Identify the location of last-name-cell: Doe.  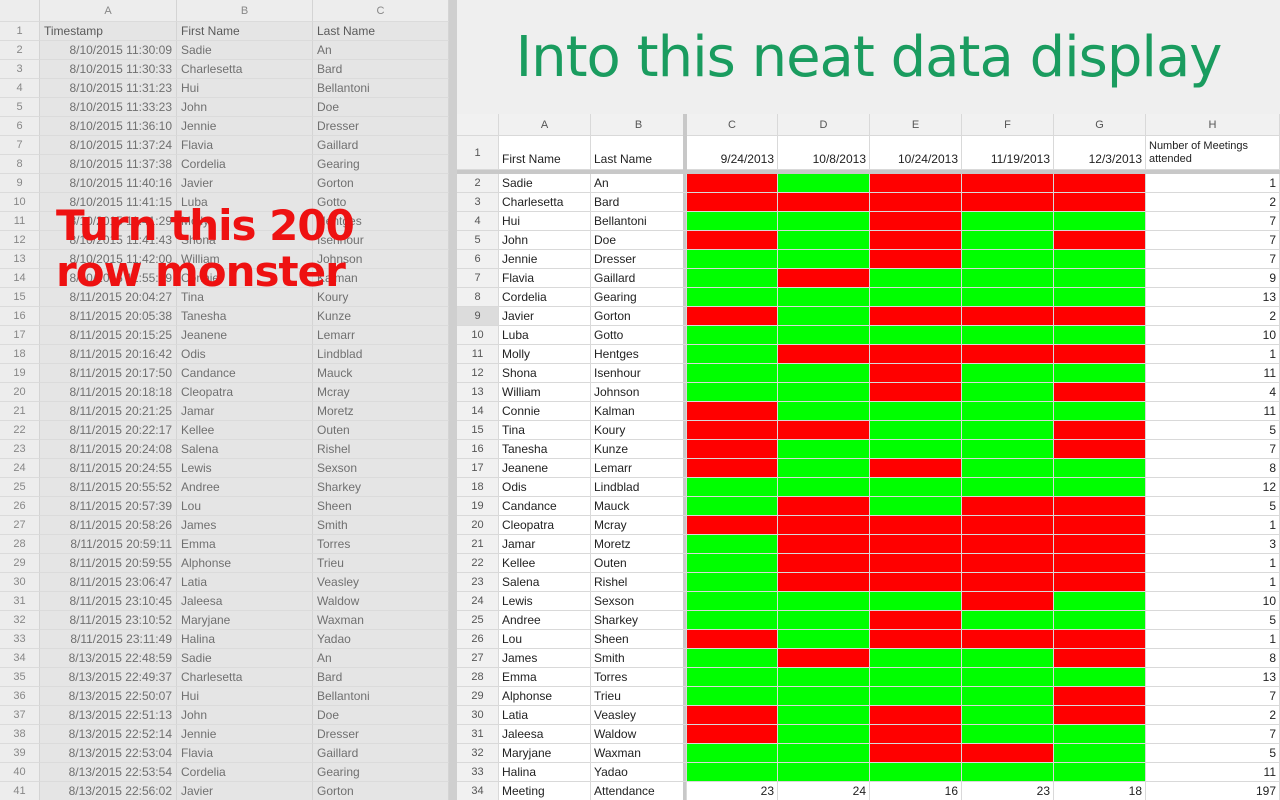
(639, 240).